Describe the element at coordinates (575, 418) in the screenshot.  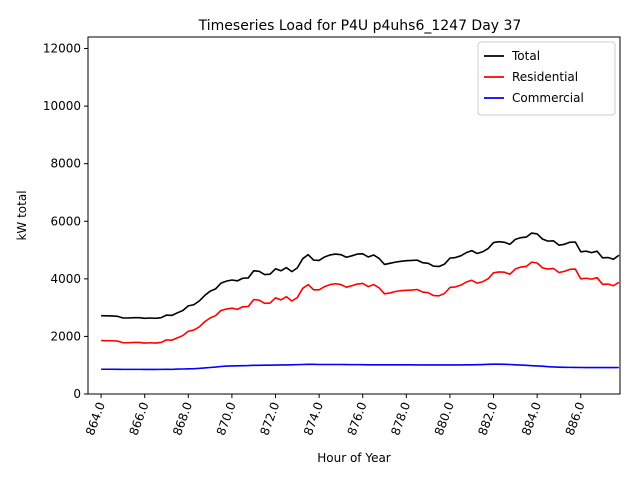
I see `x-tick-label: 886.0` at that location.